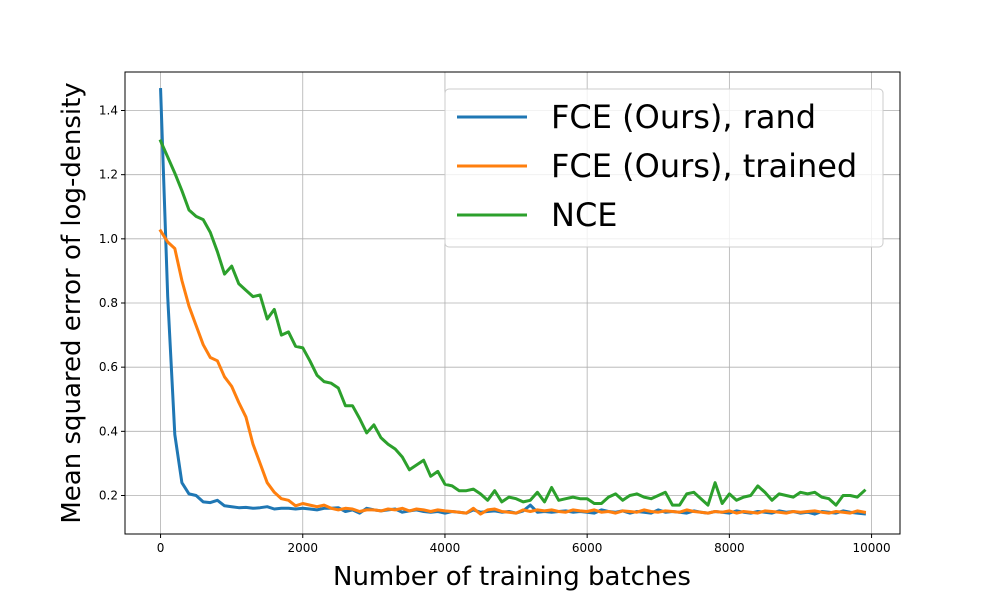  Describe the element at coordinates (108, 111) in the screenshot. I see `y-tick-label: 1.4` at that location.